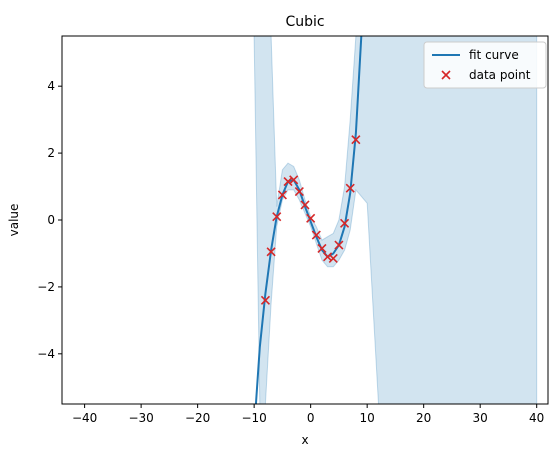 Image resolution: width=560 pixels, height=450 pixels. I want to click on y-tick-label: −4, so click(46, 354).